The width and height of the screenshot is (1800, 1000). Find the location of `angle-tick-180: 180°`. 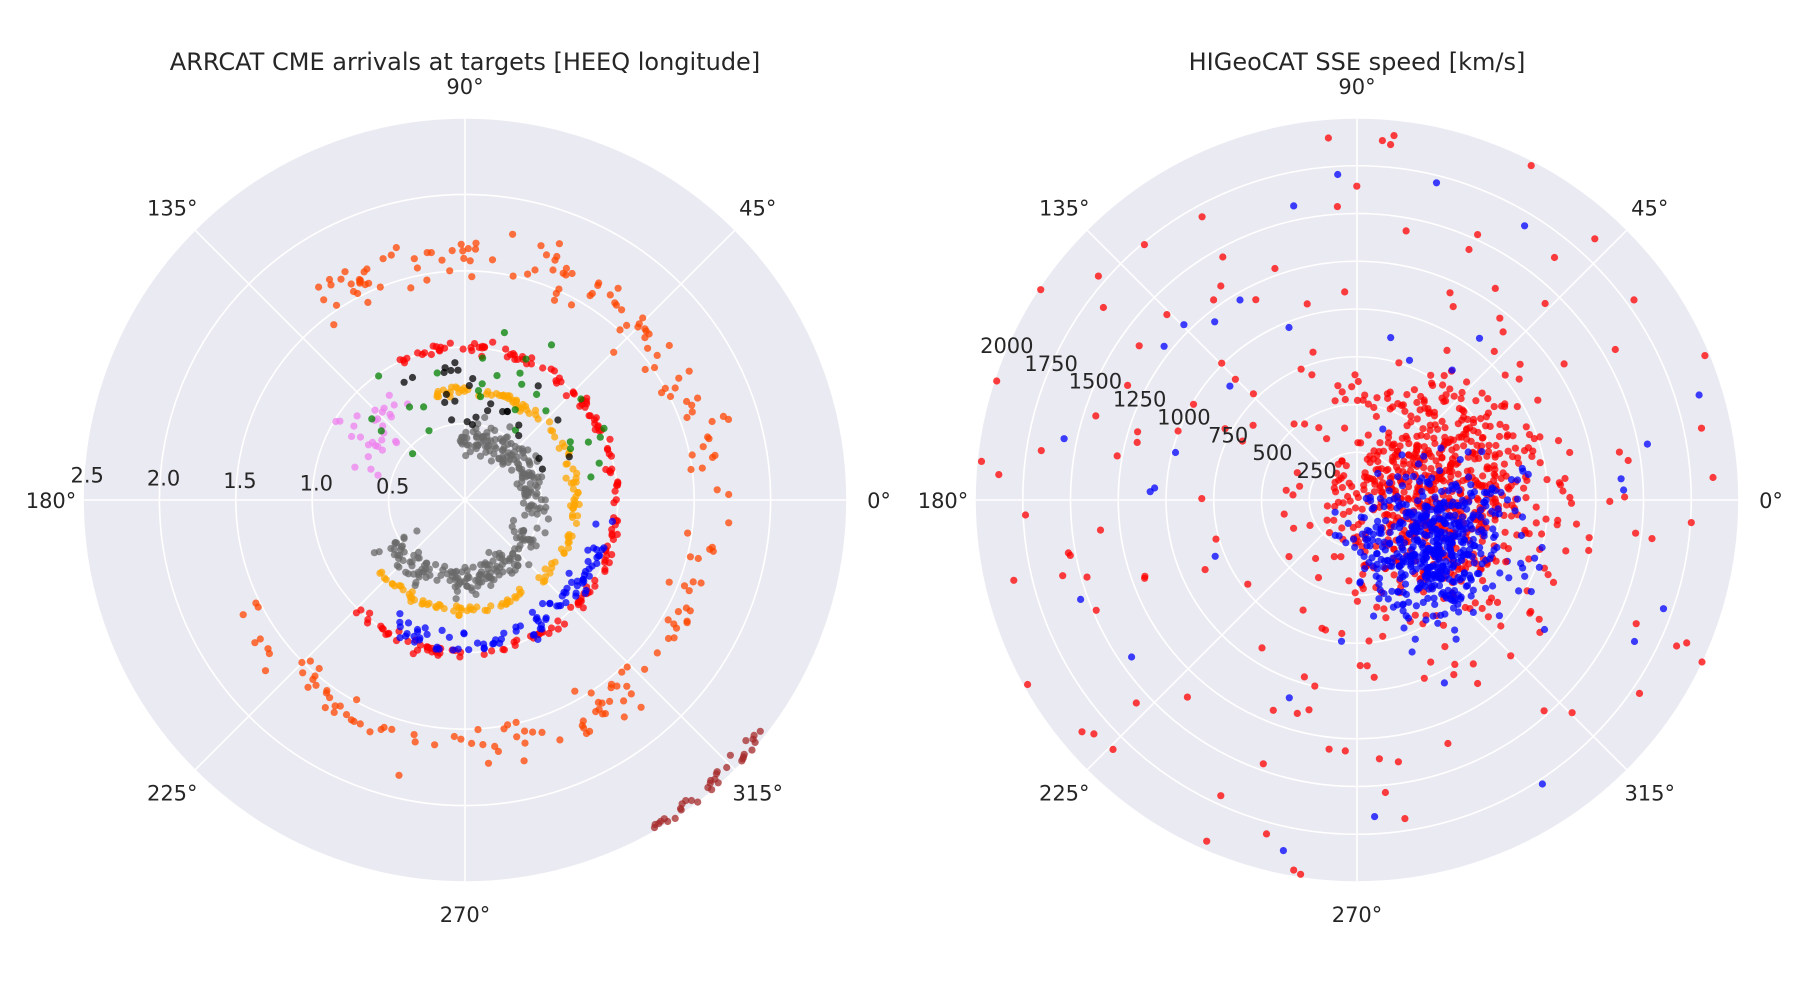

angle-tick-180: 180° is located at coordinates (943, 501).